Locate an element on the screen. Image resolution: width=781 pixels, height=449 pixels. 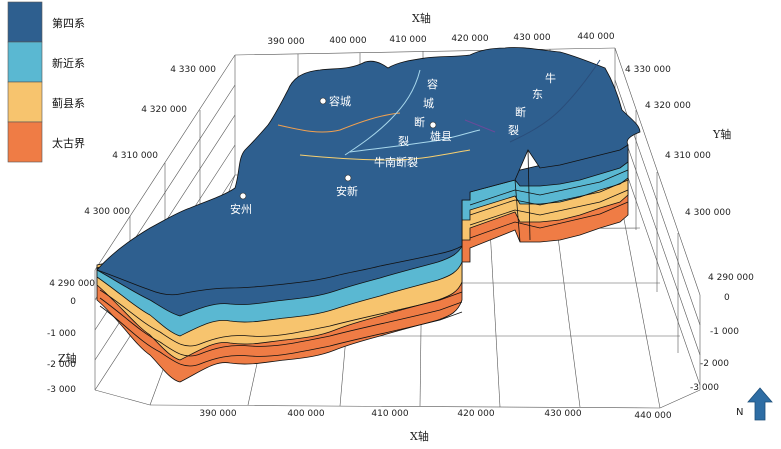
fault-label-char: 牛 is located at coordinates (550, 78).